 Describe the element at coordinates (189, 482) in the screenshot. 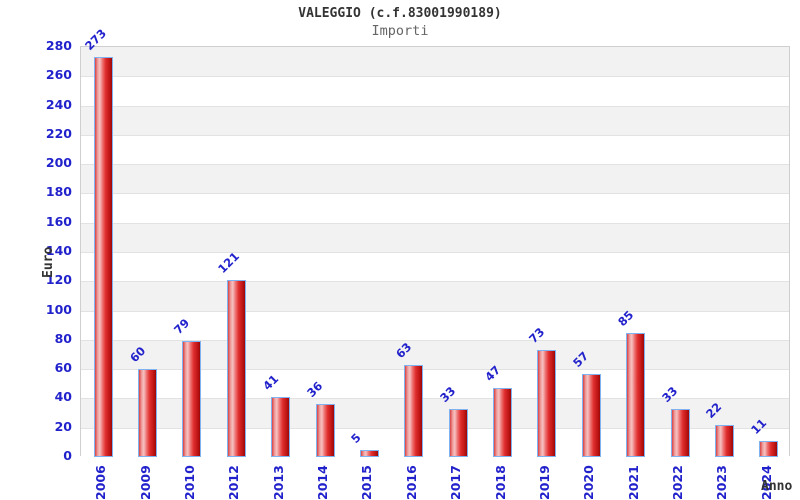

I see `x-tick-label-2010: 2010` at that location.